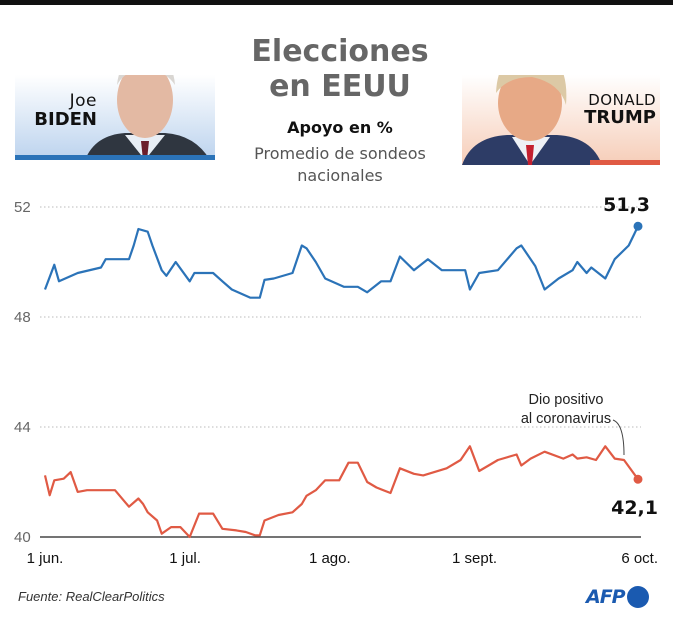 This screenshot has width=673, height=620. Describe the element at coordinates (638, 226) in the screenshot. I see `biden-end-point` at that location.